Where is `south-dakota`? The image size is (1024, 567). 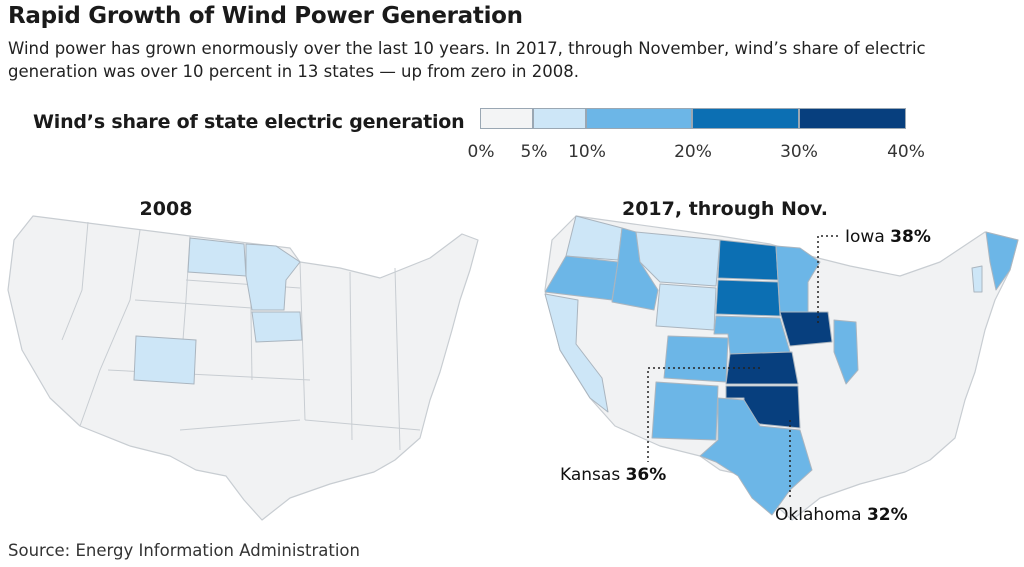
south-dakota is located at coordinates (748, 298).